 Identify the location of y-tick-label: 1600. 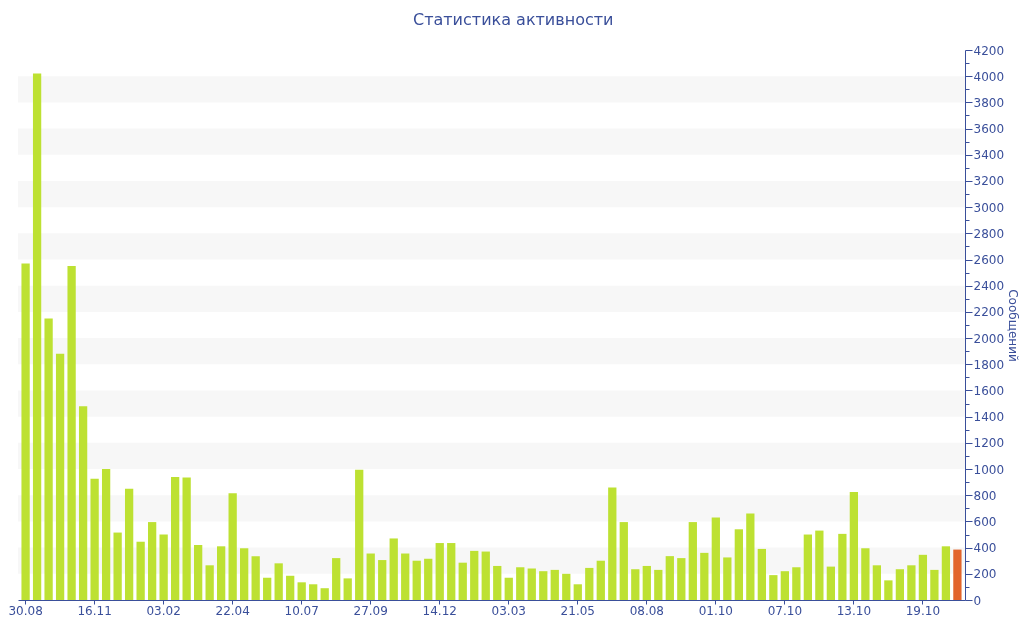
(989, 390).